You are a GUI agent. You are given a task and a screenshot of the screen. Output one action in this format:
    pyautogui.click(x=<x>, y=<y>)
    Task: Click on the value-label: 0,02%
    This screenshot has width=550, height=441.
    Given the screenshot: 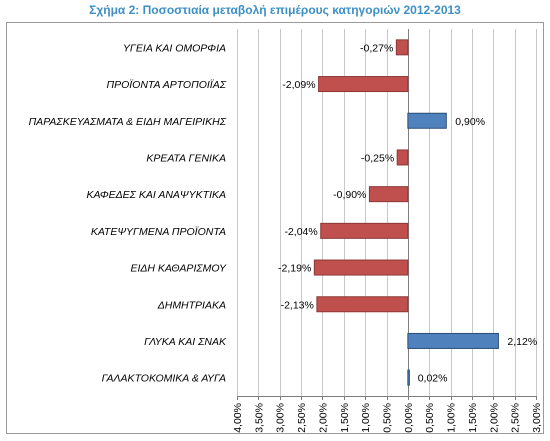 What is the action you would take?
    pyautogui.click(x=433, y=379)
    